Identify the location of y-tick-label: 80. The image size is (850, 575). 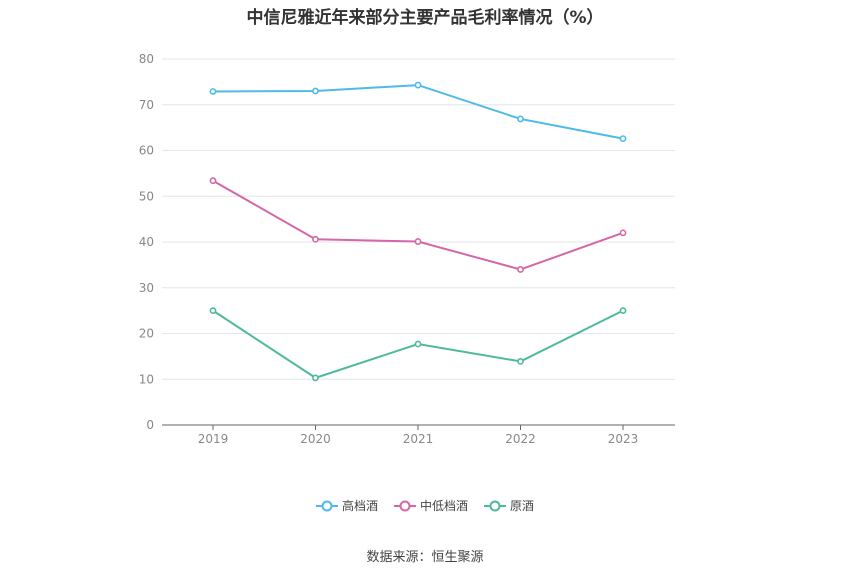
(146, 59).